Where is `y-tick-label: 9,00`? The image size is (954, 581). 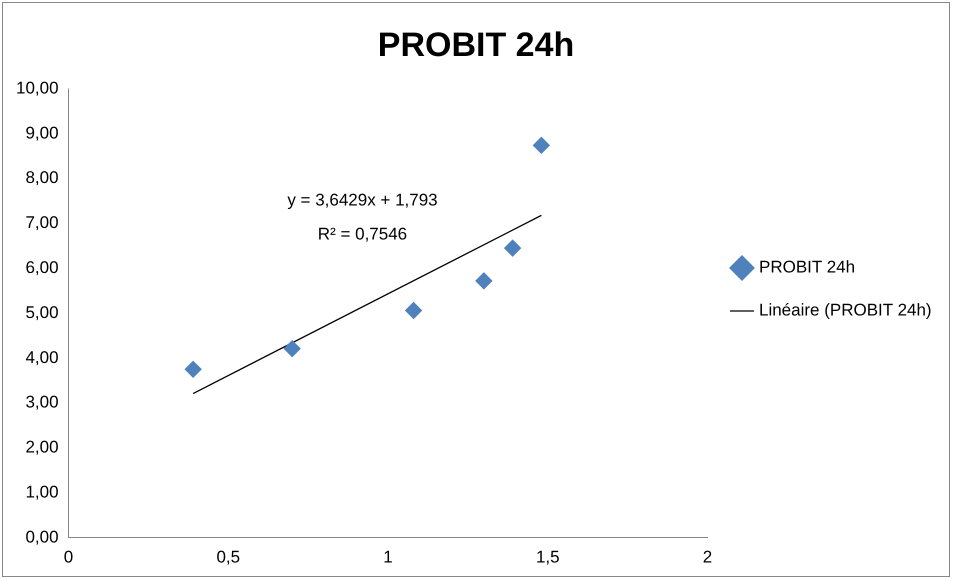 y-tick-label: 9,00 is located at coordinates (42, 132).